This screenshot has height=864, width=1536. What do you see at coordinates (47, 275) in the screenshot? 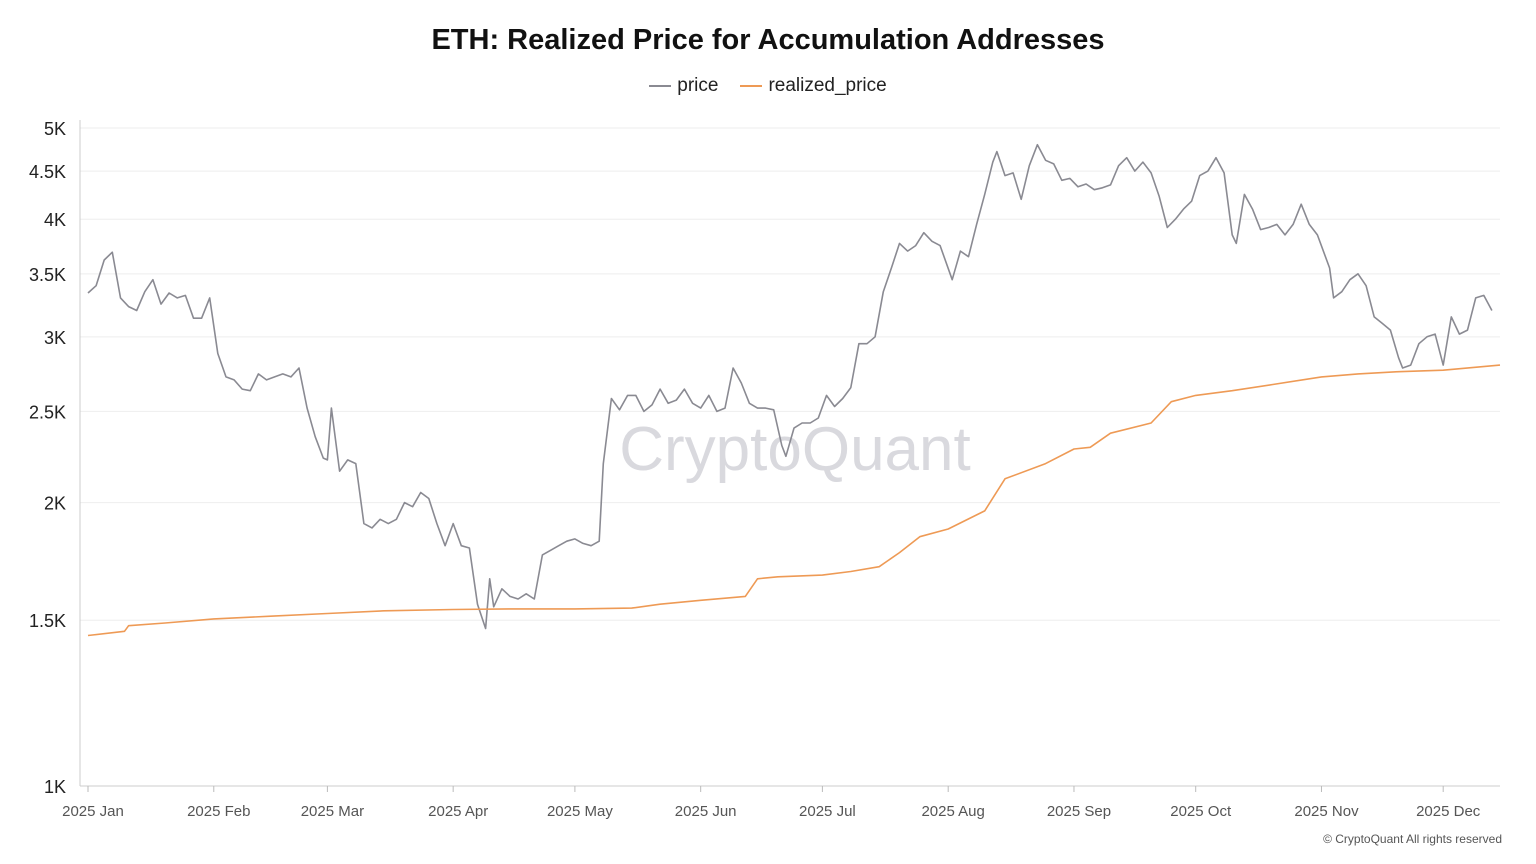
I see `y-tick-label: 3.5K` at bounding box center [47, 275].